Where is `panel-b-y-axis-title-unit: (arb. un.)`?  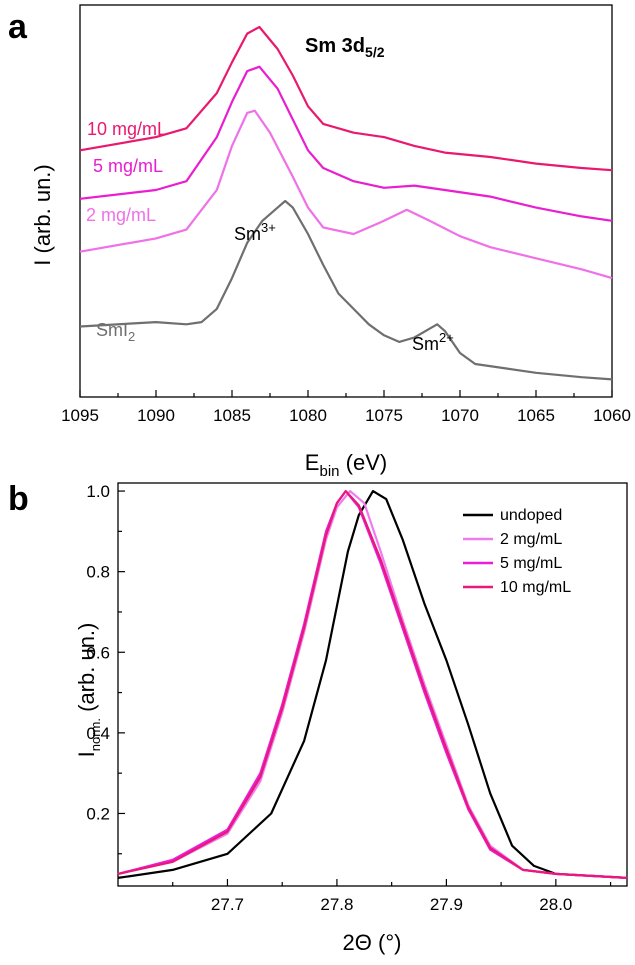
panel-b-y-axis-title-unit: (arb. un.) is located at coordinates (86, 670).